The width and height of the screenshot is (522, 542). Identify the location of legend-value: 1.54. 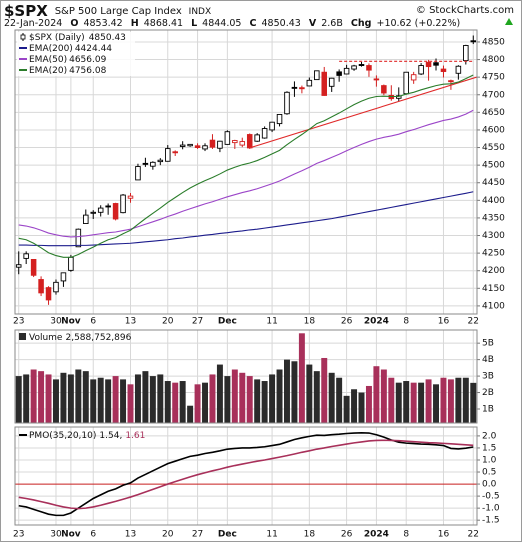
(109, 436).